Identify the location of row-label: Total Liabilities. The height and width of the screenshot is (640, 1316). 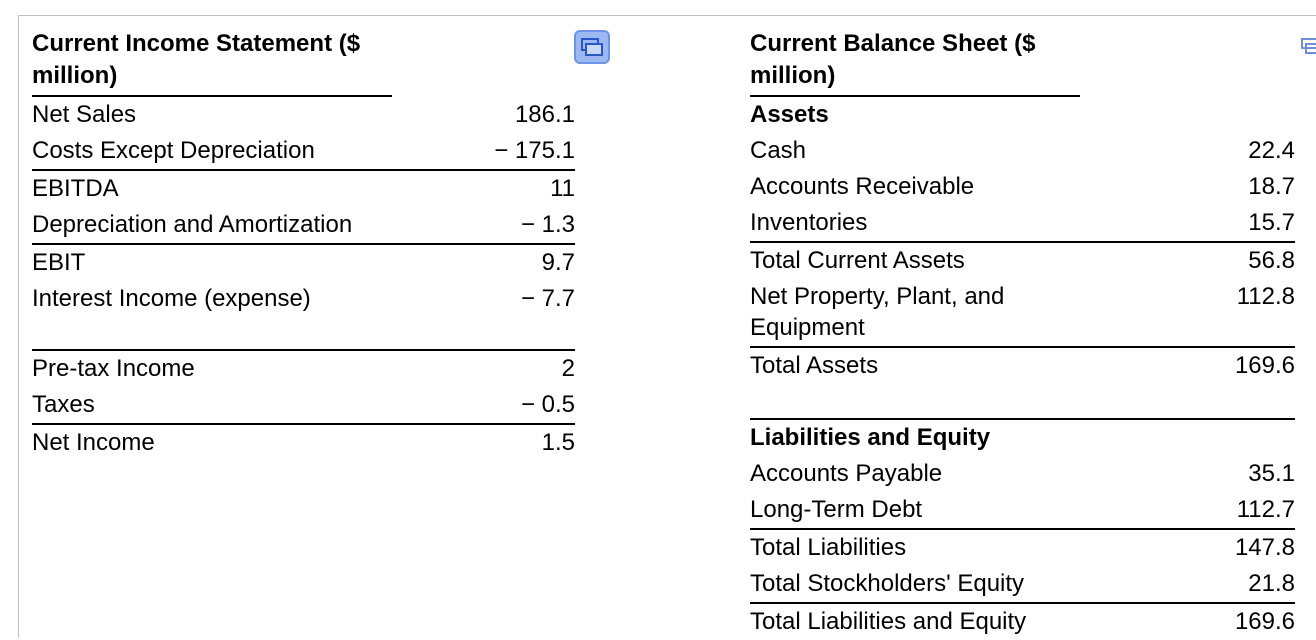
(828, 547).